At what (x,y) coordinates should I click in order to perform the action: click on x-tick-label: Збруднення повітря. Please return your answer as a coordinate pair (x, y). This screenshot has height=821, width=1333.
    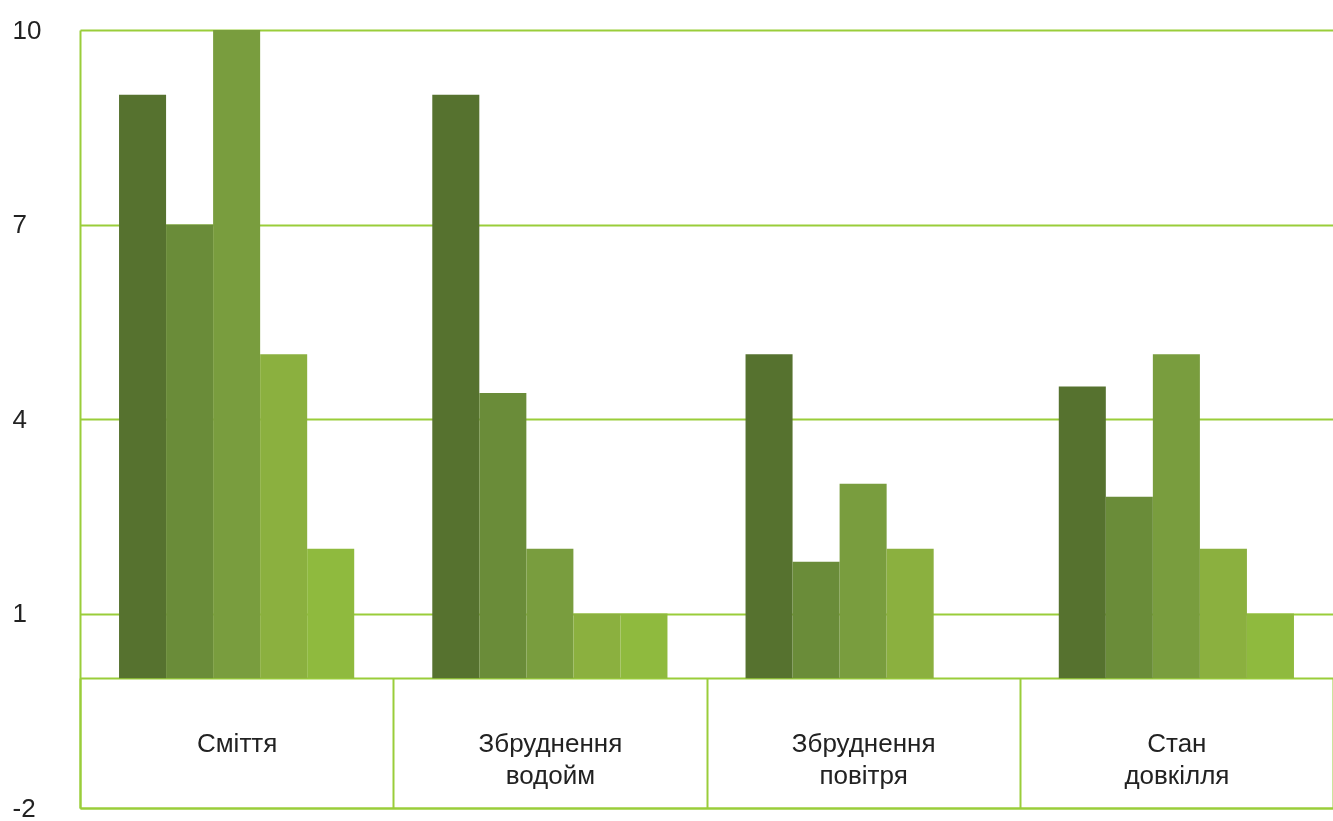
    Looking at the image, I should click on (863, 758).